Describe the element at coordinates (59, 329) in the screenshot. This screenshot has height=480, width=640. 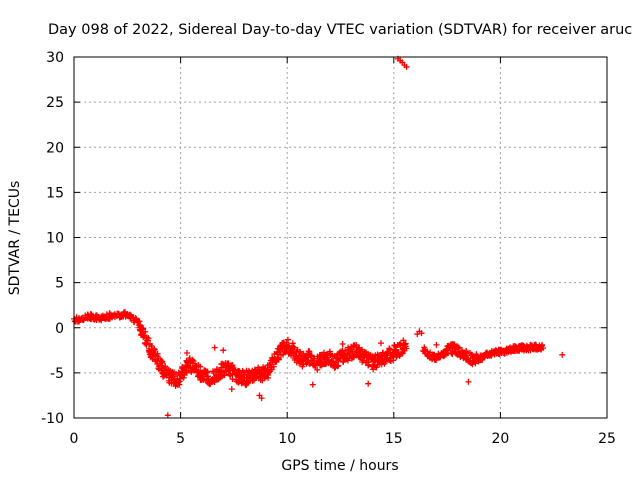
I see `y-tick-label: 0` at that location.